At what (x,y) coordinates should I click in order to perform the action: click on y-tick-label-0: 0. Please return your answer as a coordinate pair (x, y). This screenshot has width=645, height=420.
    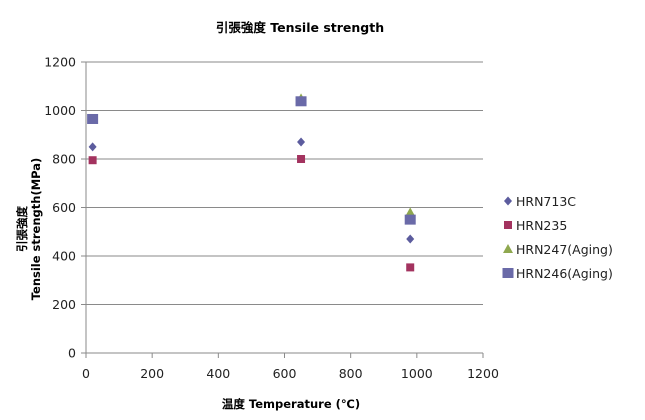
    Looking at the image, I should click on (72, 353).